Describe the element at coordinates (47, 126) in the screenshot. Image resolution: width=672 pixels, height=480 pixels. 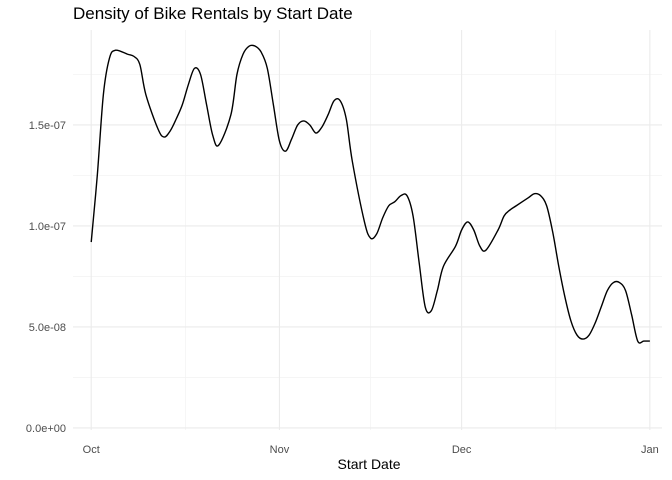
I see `y-tick-label: 1.5e-07` at that location.